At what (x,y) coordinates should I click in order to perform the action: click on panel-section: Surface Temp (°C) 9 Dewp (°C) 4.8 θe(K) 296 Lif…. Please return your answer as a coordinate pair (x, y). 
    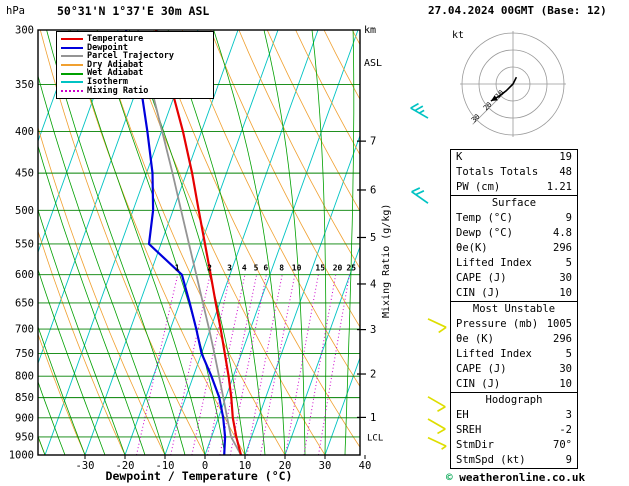
    Looking at the image, I should click on (514, 248).